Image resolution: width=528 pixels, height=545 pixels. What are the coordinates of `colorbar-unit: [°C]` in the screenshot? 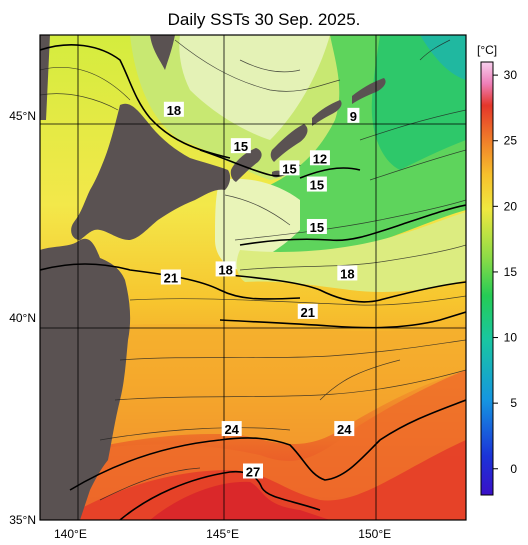 It's located at (487, 50).